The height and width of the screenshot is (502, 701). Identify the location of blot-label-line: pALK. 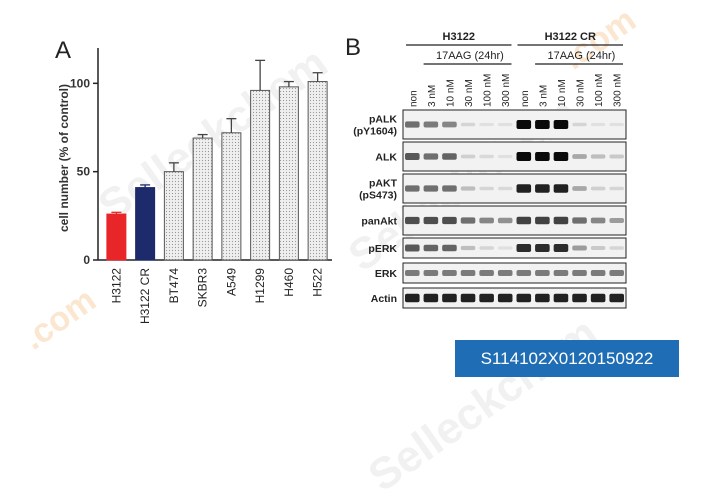
(383, 120).